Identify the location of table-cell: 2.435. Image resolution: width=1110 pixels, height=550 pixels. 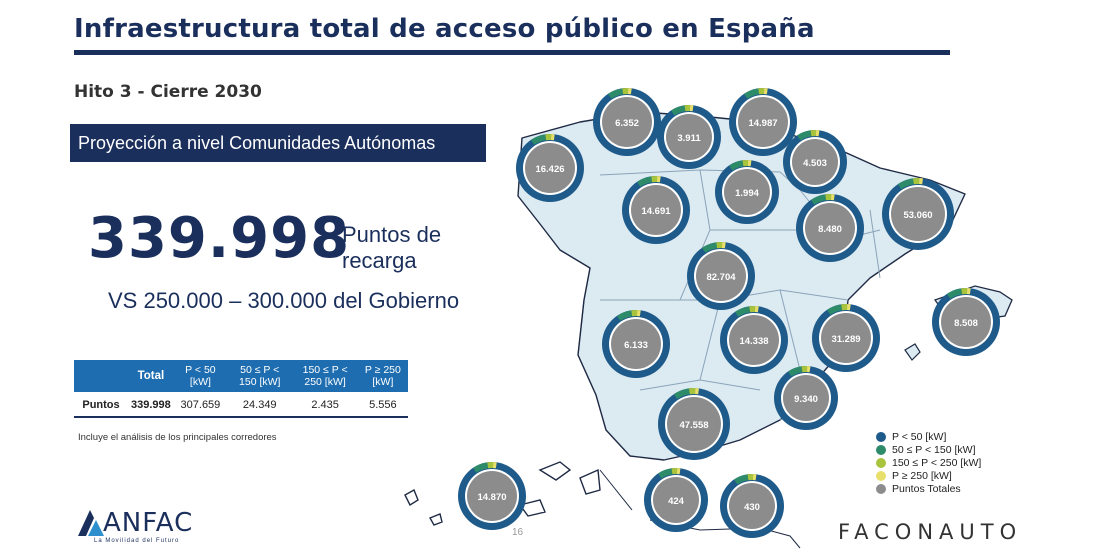
(325, 405).